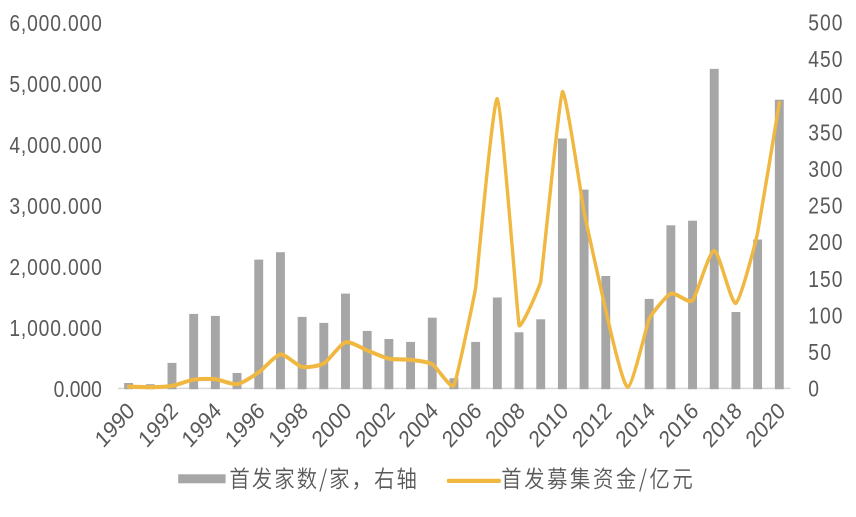 The image size is (856, 517). I want to click on svg-text: 2,000.000, so click(55, 267).